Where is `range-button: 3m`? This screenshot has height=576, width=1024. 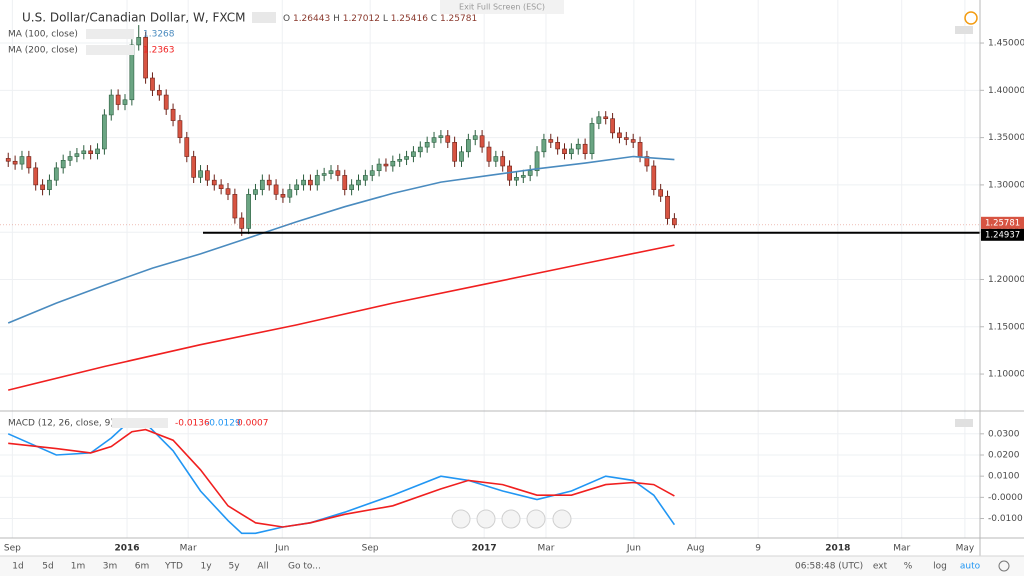 range-button: 3m is located at coordinates (110, 567).